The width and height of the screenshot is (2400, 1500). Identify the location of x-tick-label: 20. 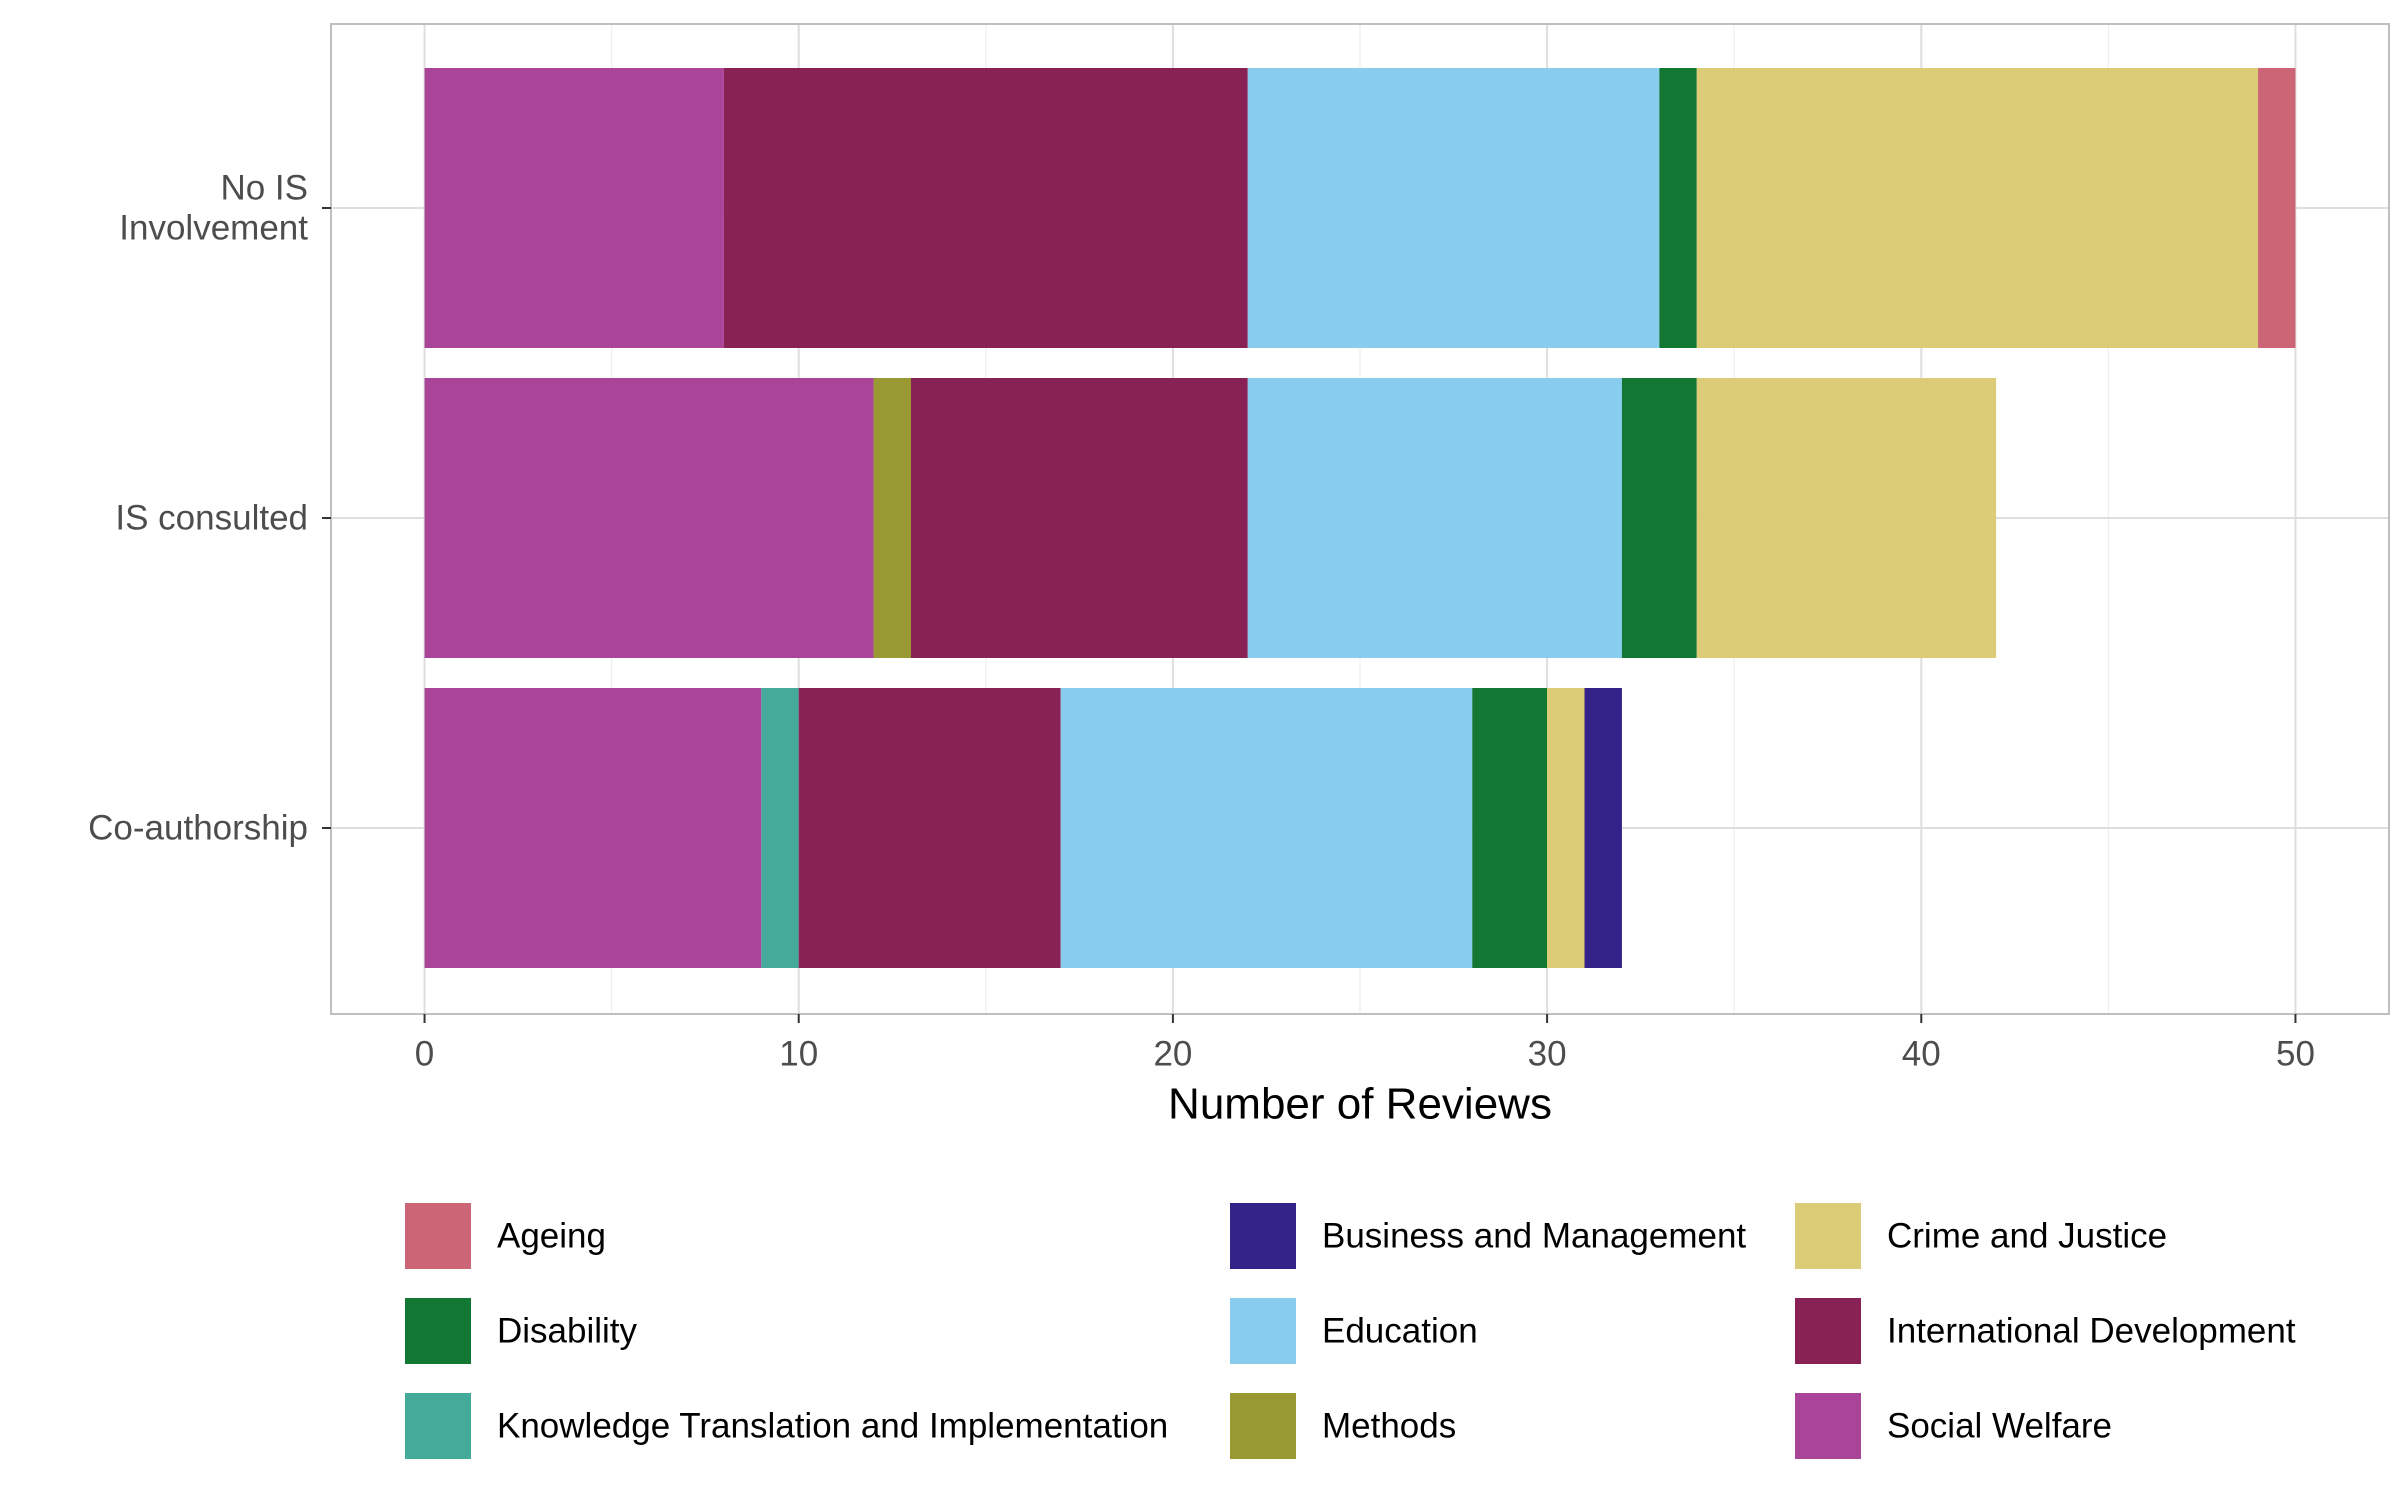
(1172, 1054).